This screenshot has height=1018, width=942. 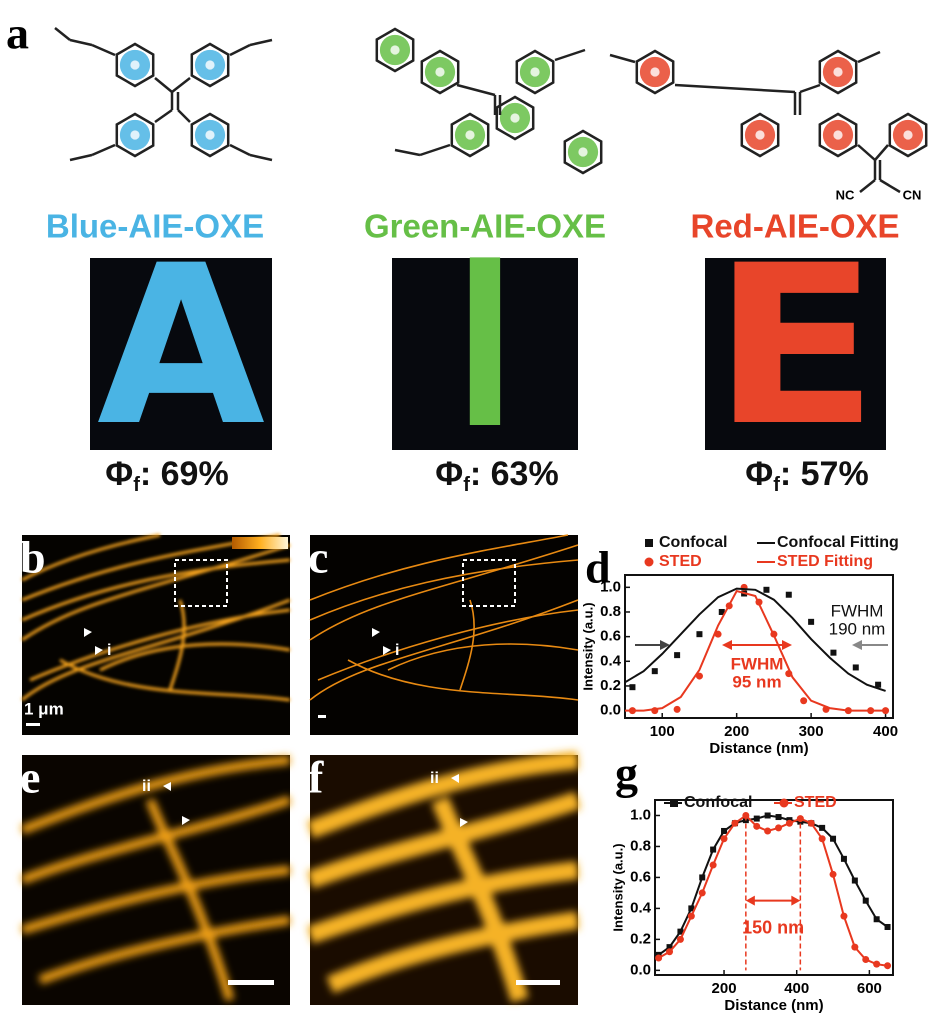 What do you see at coordinates (444, 634) in the screenshot?
I see `image-c` at bounding box center [444, 634].